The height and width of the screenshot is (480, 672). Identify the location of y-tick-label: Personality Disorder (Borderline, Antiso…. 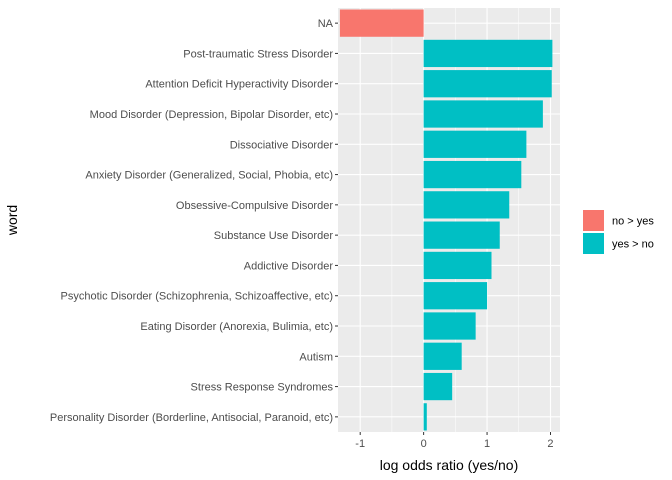
(191, 418).